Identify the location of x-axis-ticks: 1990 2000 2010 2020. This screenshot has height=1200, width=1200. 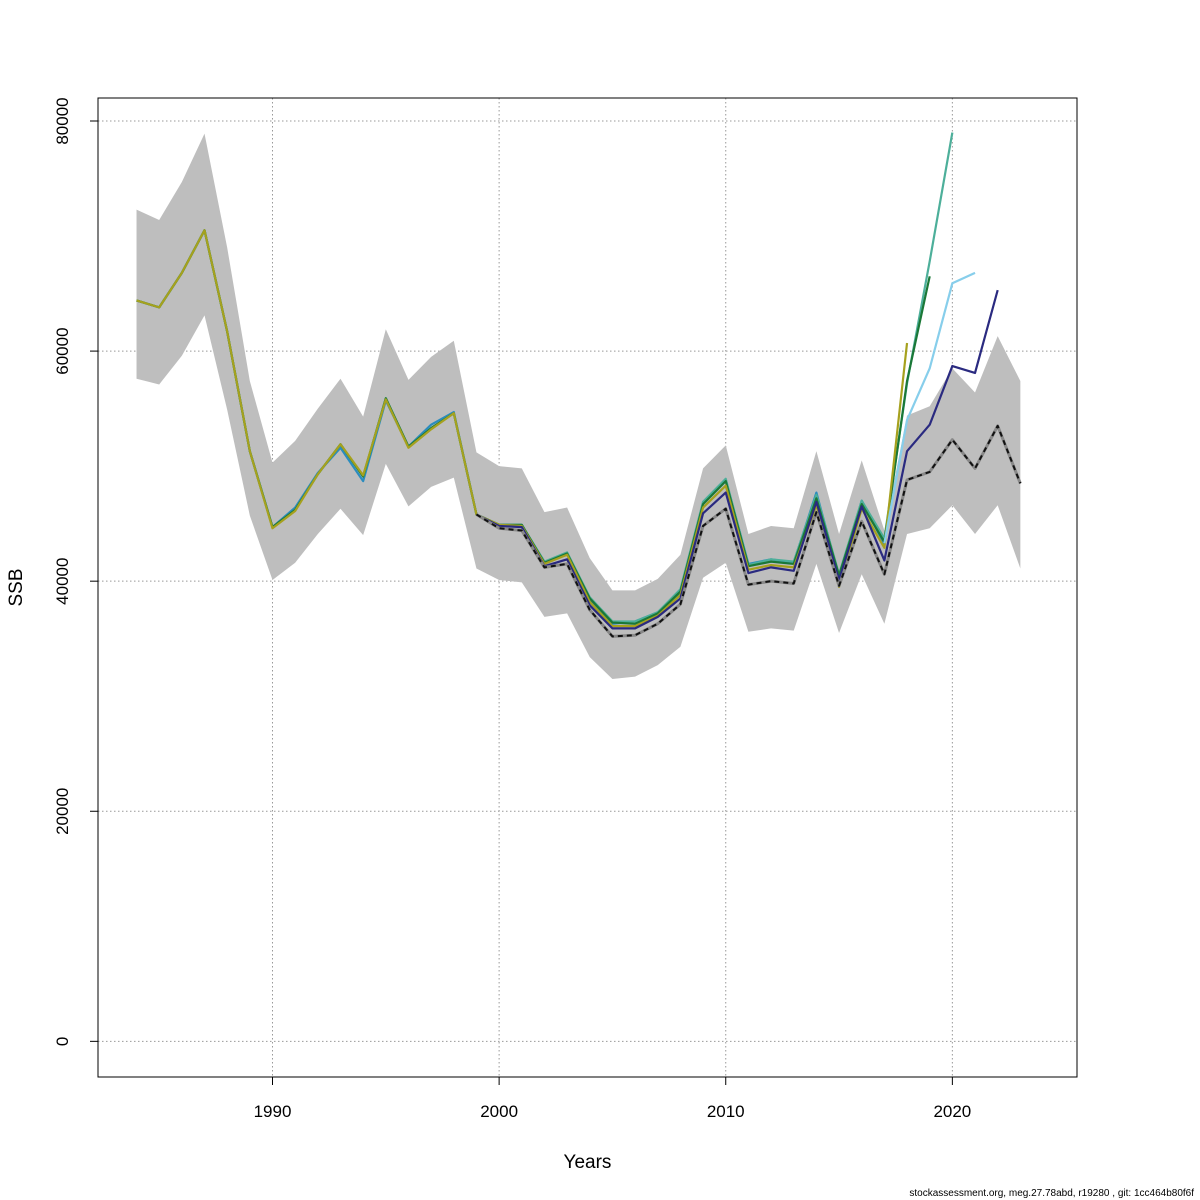
(612, 1099).